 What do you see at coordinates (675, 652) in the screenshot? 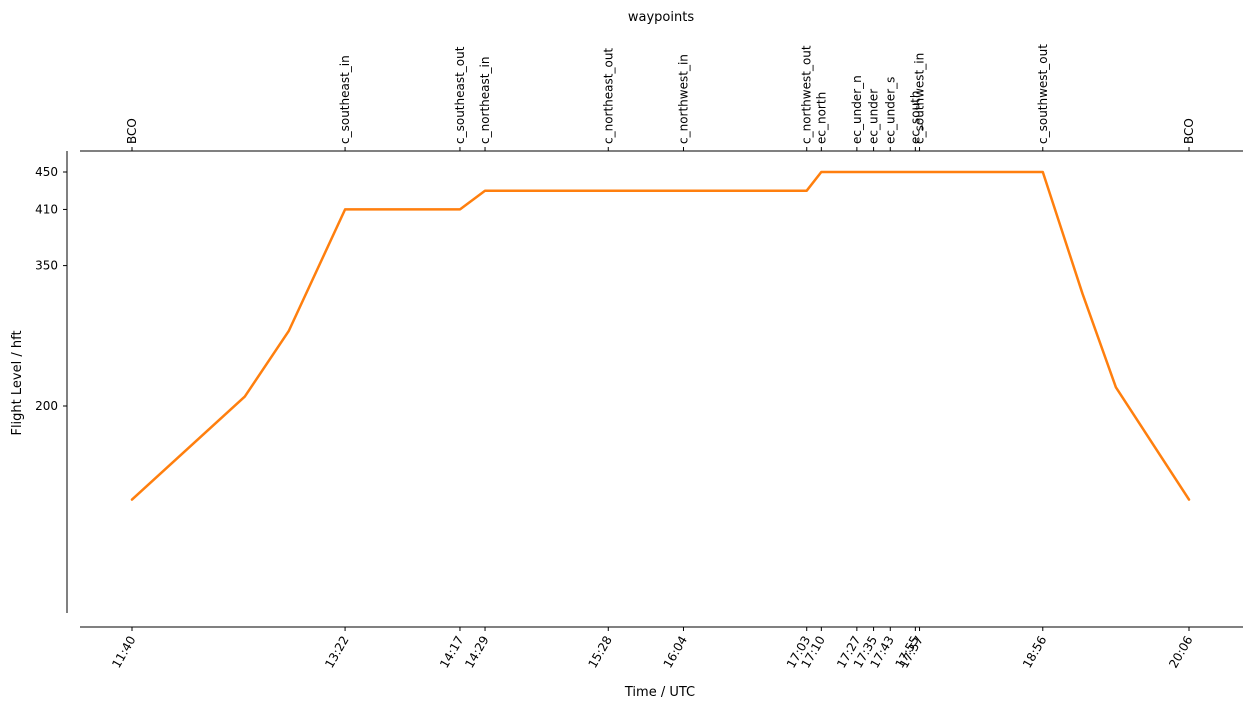
I see `x-tick-label: 16:04` at bounding box center [675, 652].